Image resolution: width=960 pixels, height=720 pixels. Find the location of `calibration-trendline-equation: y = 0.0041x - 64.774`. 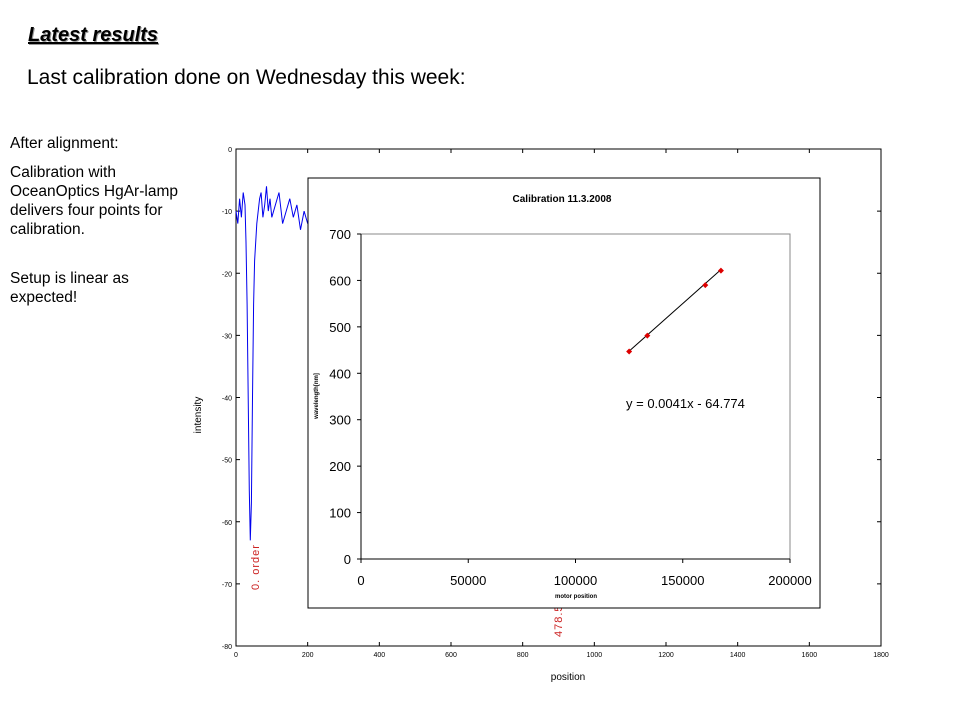

calibration-trendline-equation: y = 0.0041x - 64.774 is located at coordinates (685, 403).